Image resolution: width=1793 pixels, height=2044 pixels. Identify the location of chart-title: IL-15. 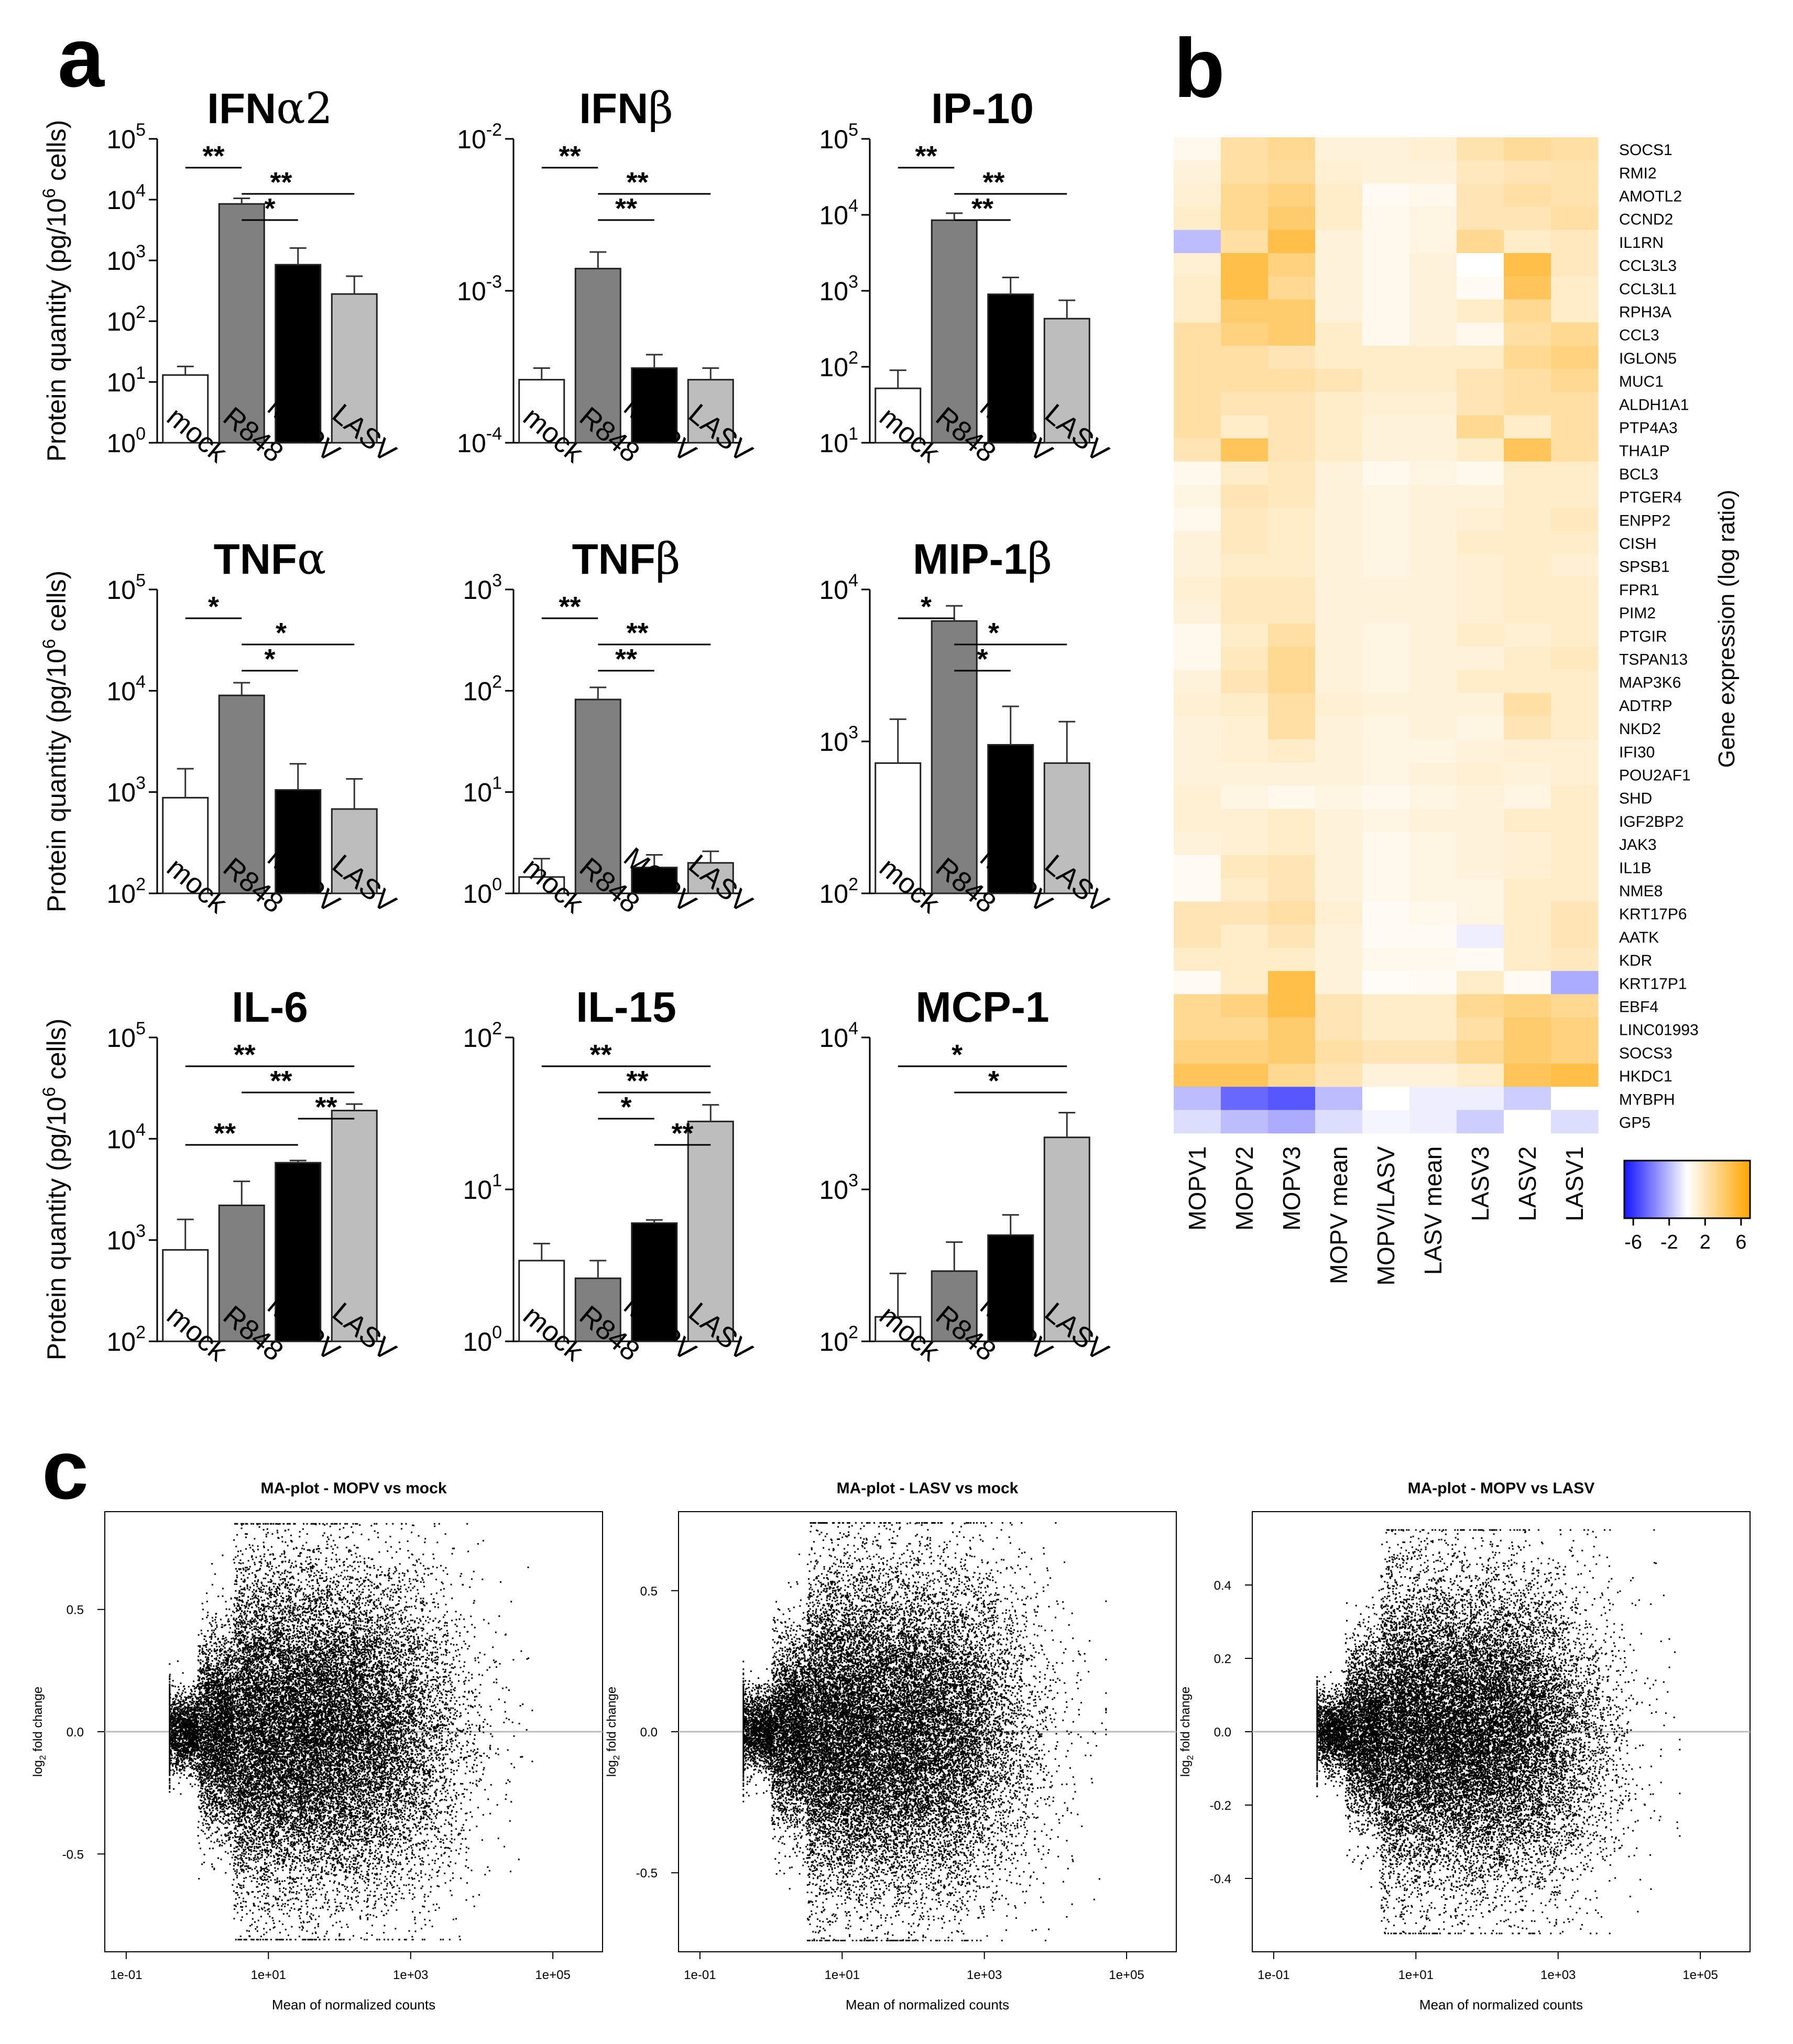
(626, 1007).